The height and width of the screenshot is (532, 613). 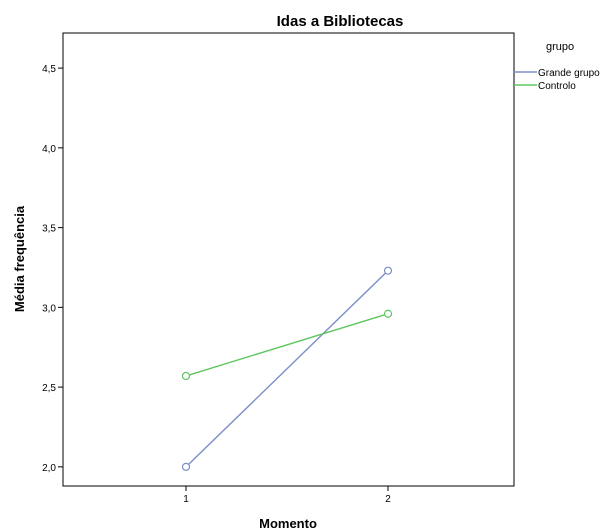 What do you see at coordinates (557, 80) in the screenshot?
I see `legend-items: Grande grupo Controlo` at bounding box center [557, 80].